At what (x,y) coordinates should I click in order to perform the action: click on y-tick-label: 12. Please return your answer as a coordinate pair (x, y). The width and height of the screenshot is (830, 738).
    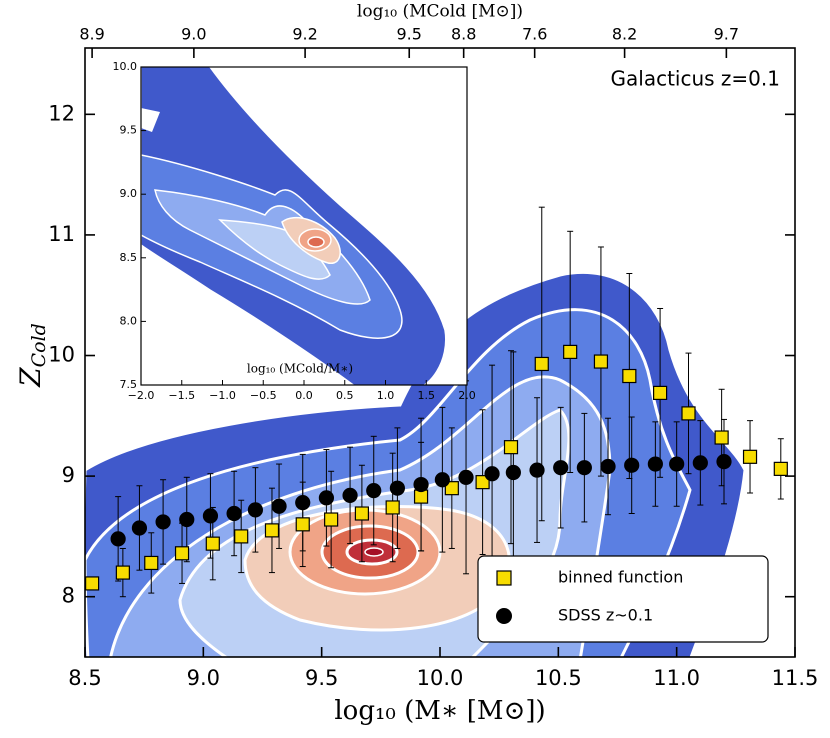
    Looking at the image, I should click on (61, 113).